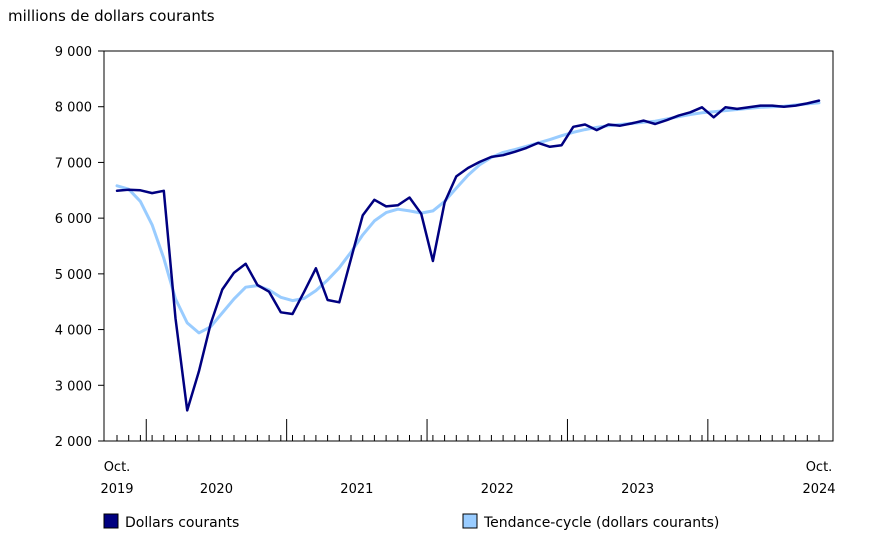 The height and width of the screenshot is (546, 869). I want to click on legend-label-dollars-courants: Dollars courants, so click(182, 523).